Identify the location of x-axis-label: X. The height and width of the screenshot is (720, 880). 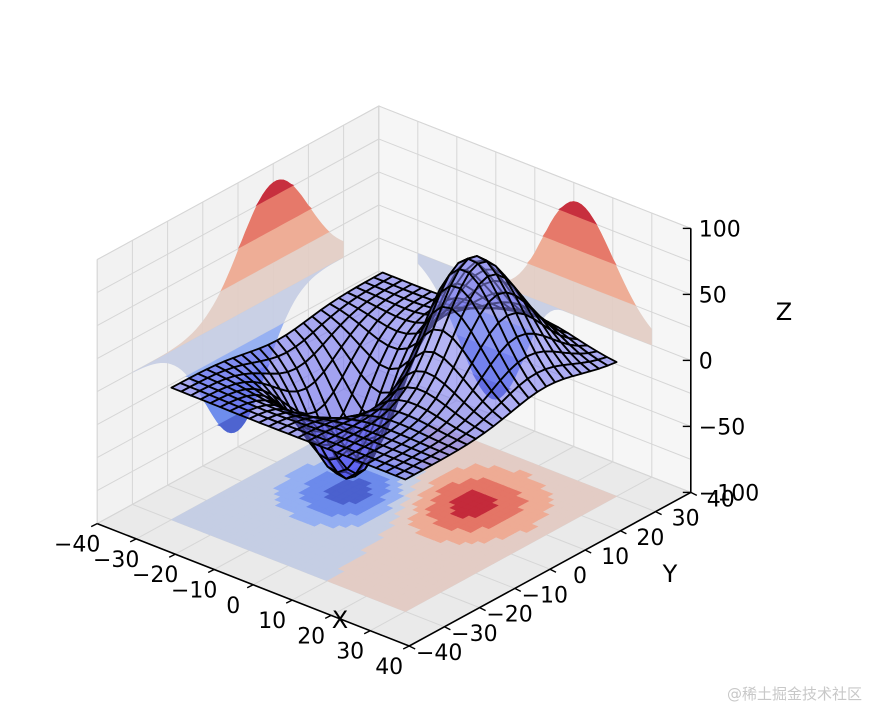
(340, 620).